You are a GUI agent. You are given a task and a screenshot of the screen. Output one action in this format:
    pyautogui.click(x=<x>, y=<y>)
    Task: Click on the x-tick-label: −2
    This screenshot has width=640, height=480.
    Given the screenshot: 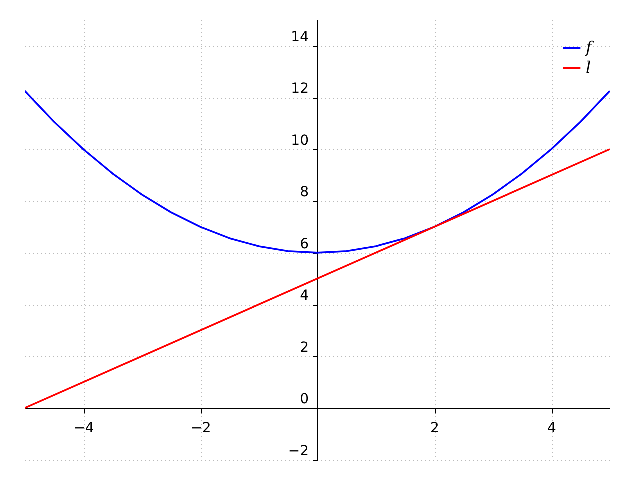 What is the action you would take?
    pyautogui.click(x=201, y=428)
    